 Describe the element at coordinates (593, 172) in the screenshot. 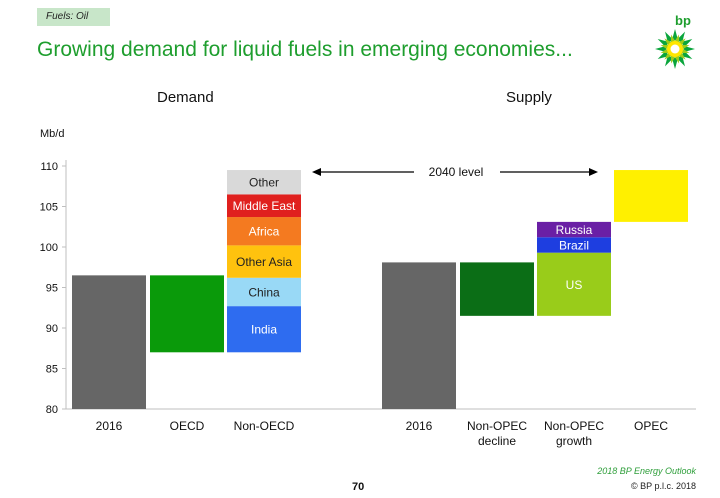

I see `level-arrow-right-head` at that location.